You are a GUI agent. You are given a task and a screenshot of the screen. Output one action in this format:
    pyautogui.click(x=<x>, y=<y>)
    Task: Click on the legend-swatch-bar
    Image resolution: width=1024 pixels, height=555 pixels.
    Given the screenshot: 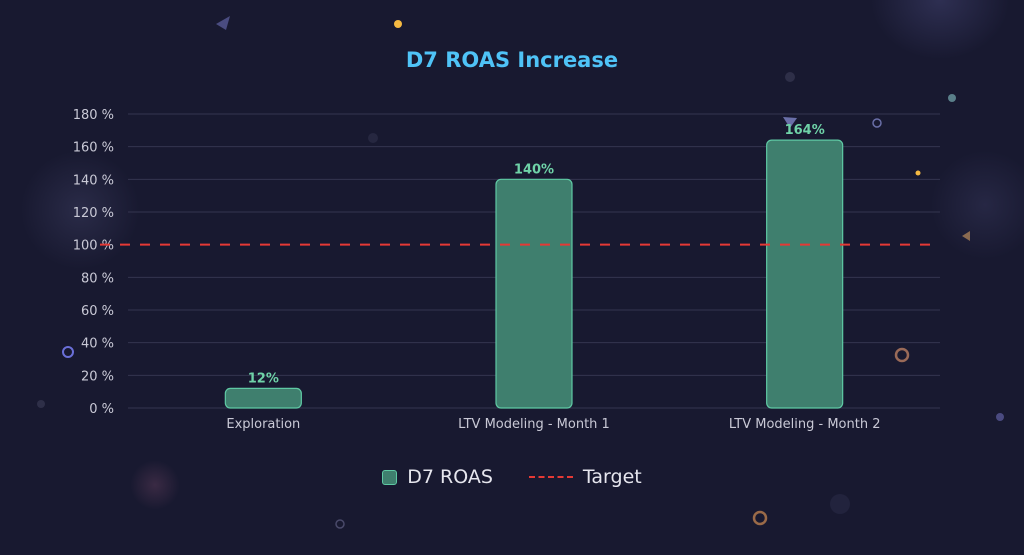 What is the action you would take?
    pyautogui.click(x=390, y=477)
    